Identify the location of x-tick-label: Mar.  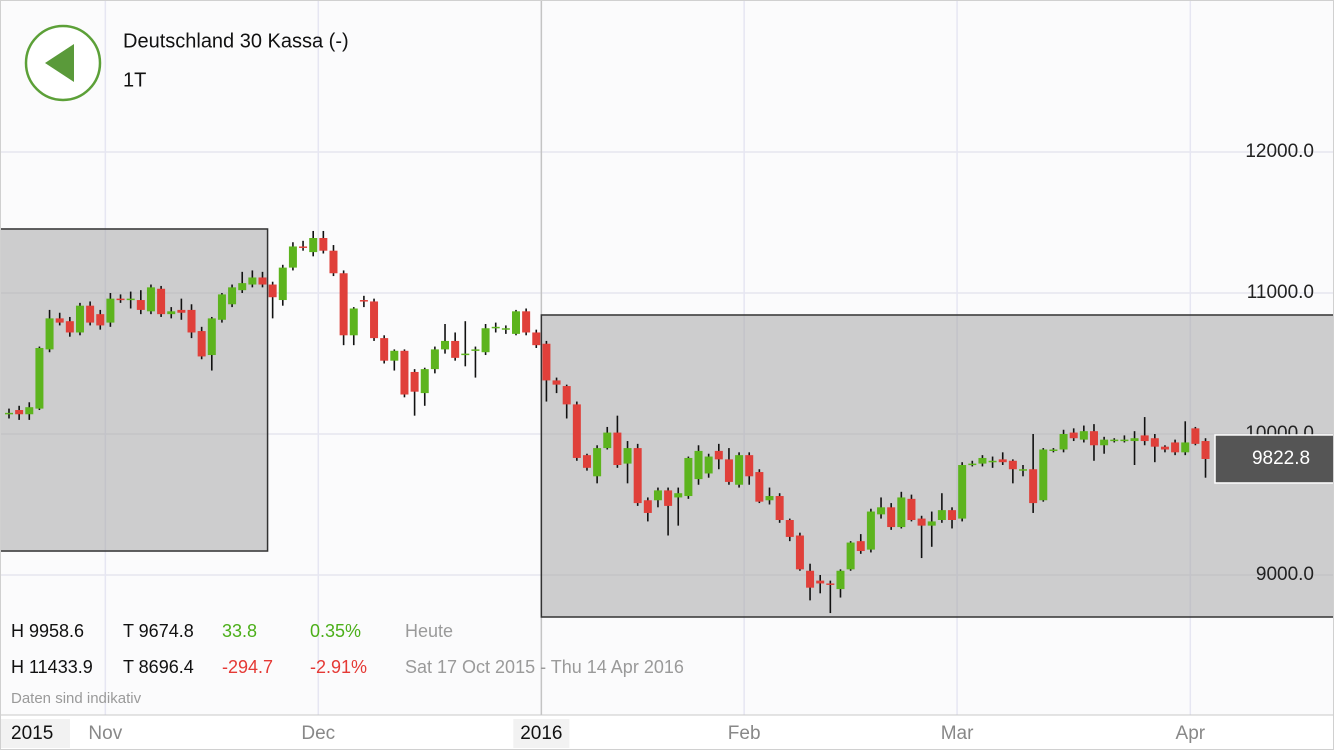
(957, 733).